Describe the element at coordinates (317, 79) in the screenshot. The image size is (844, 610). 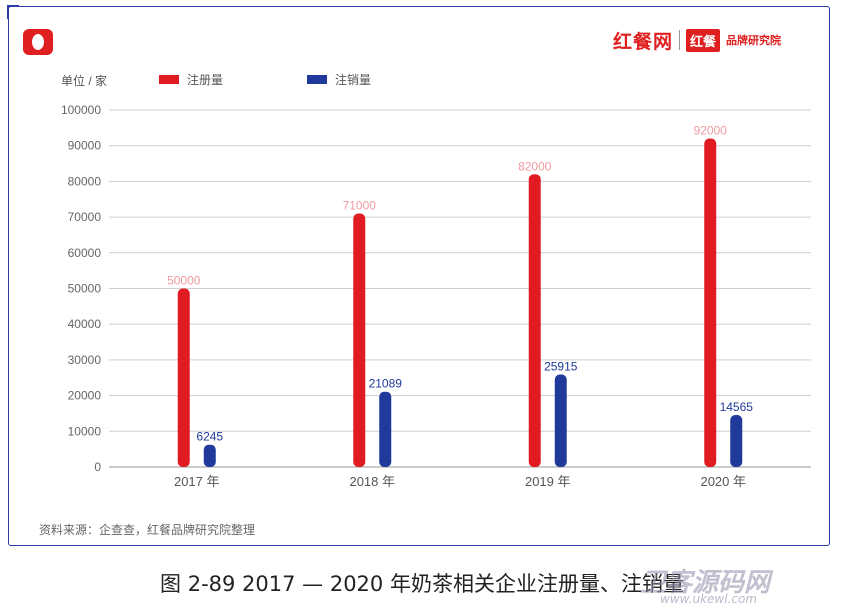
I see `legend-swatch-cancellations` at that location.